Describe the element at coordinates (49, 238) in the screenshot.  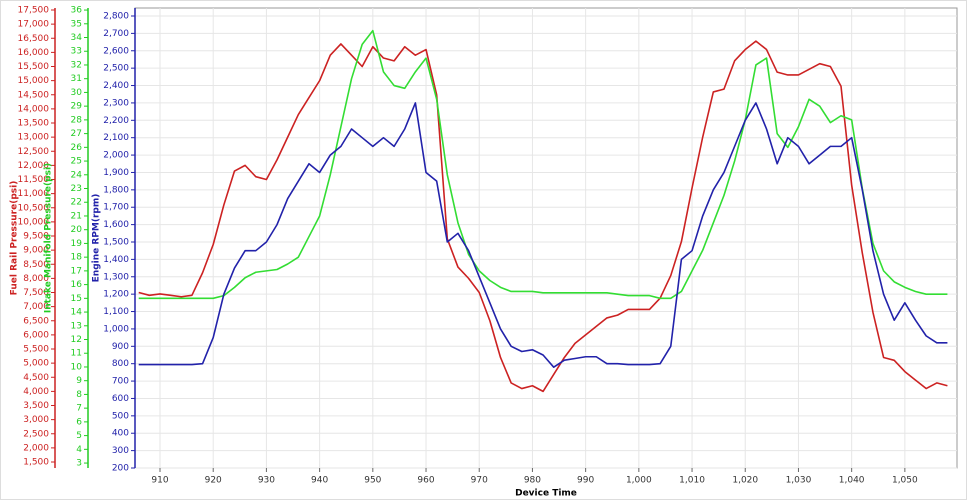
I see `y-axis-title: Intake Manifold Pressure(psi)` at that location.